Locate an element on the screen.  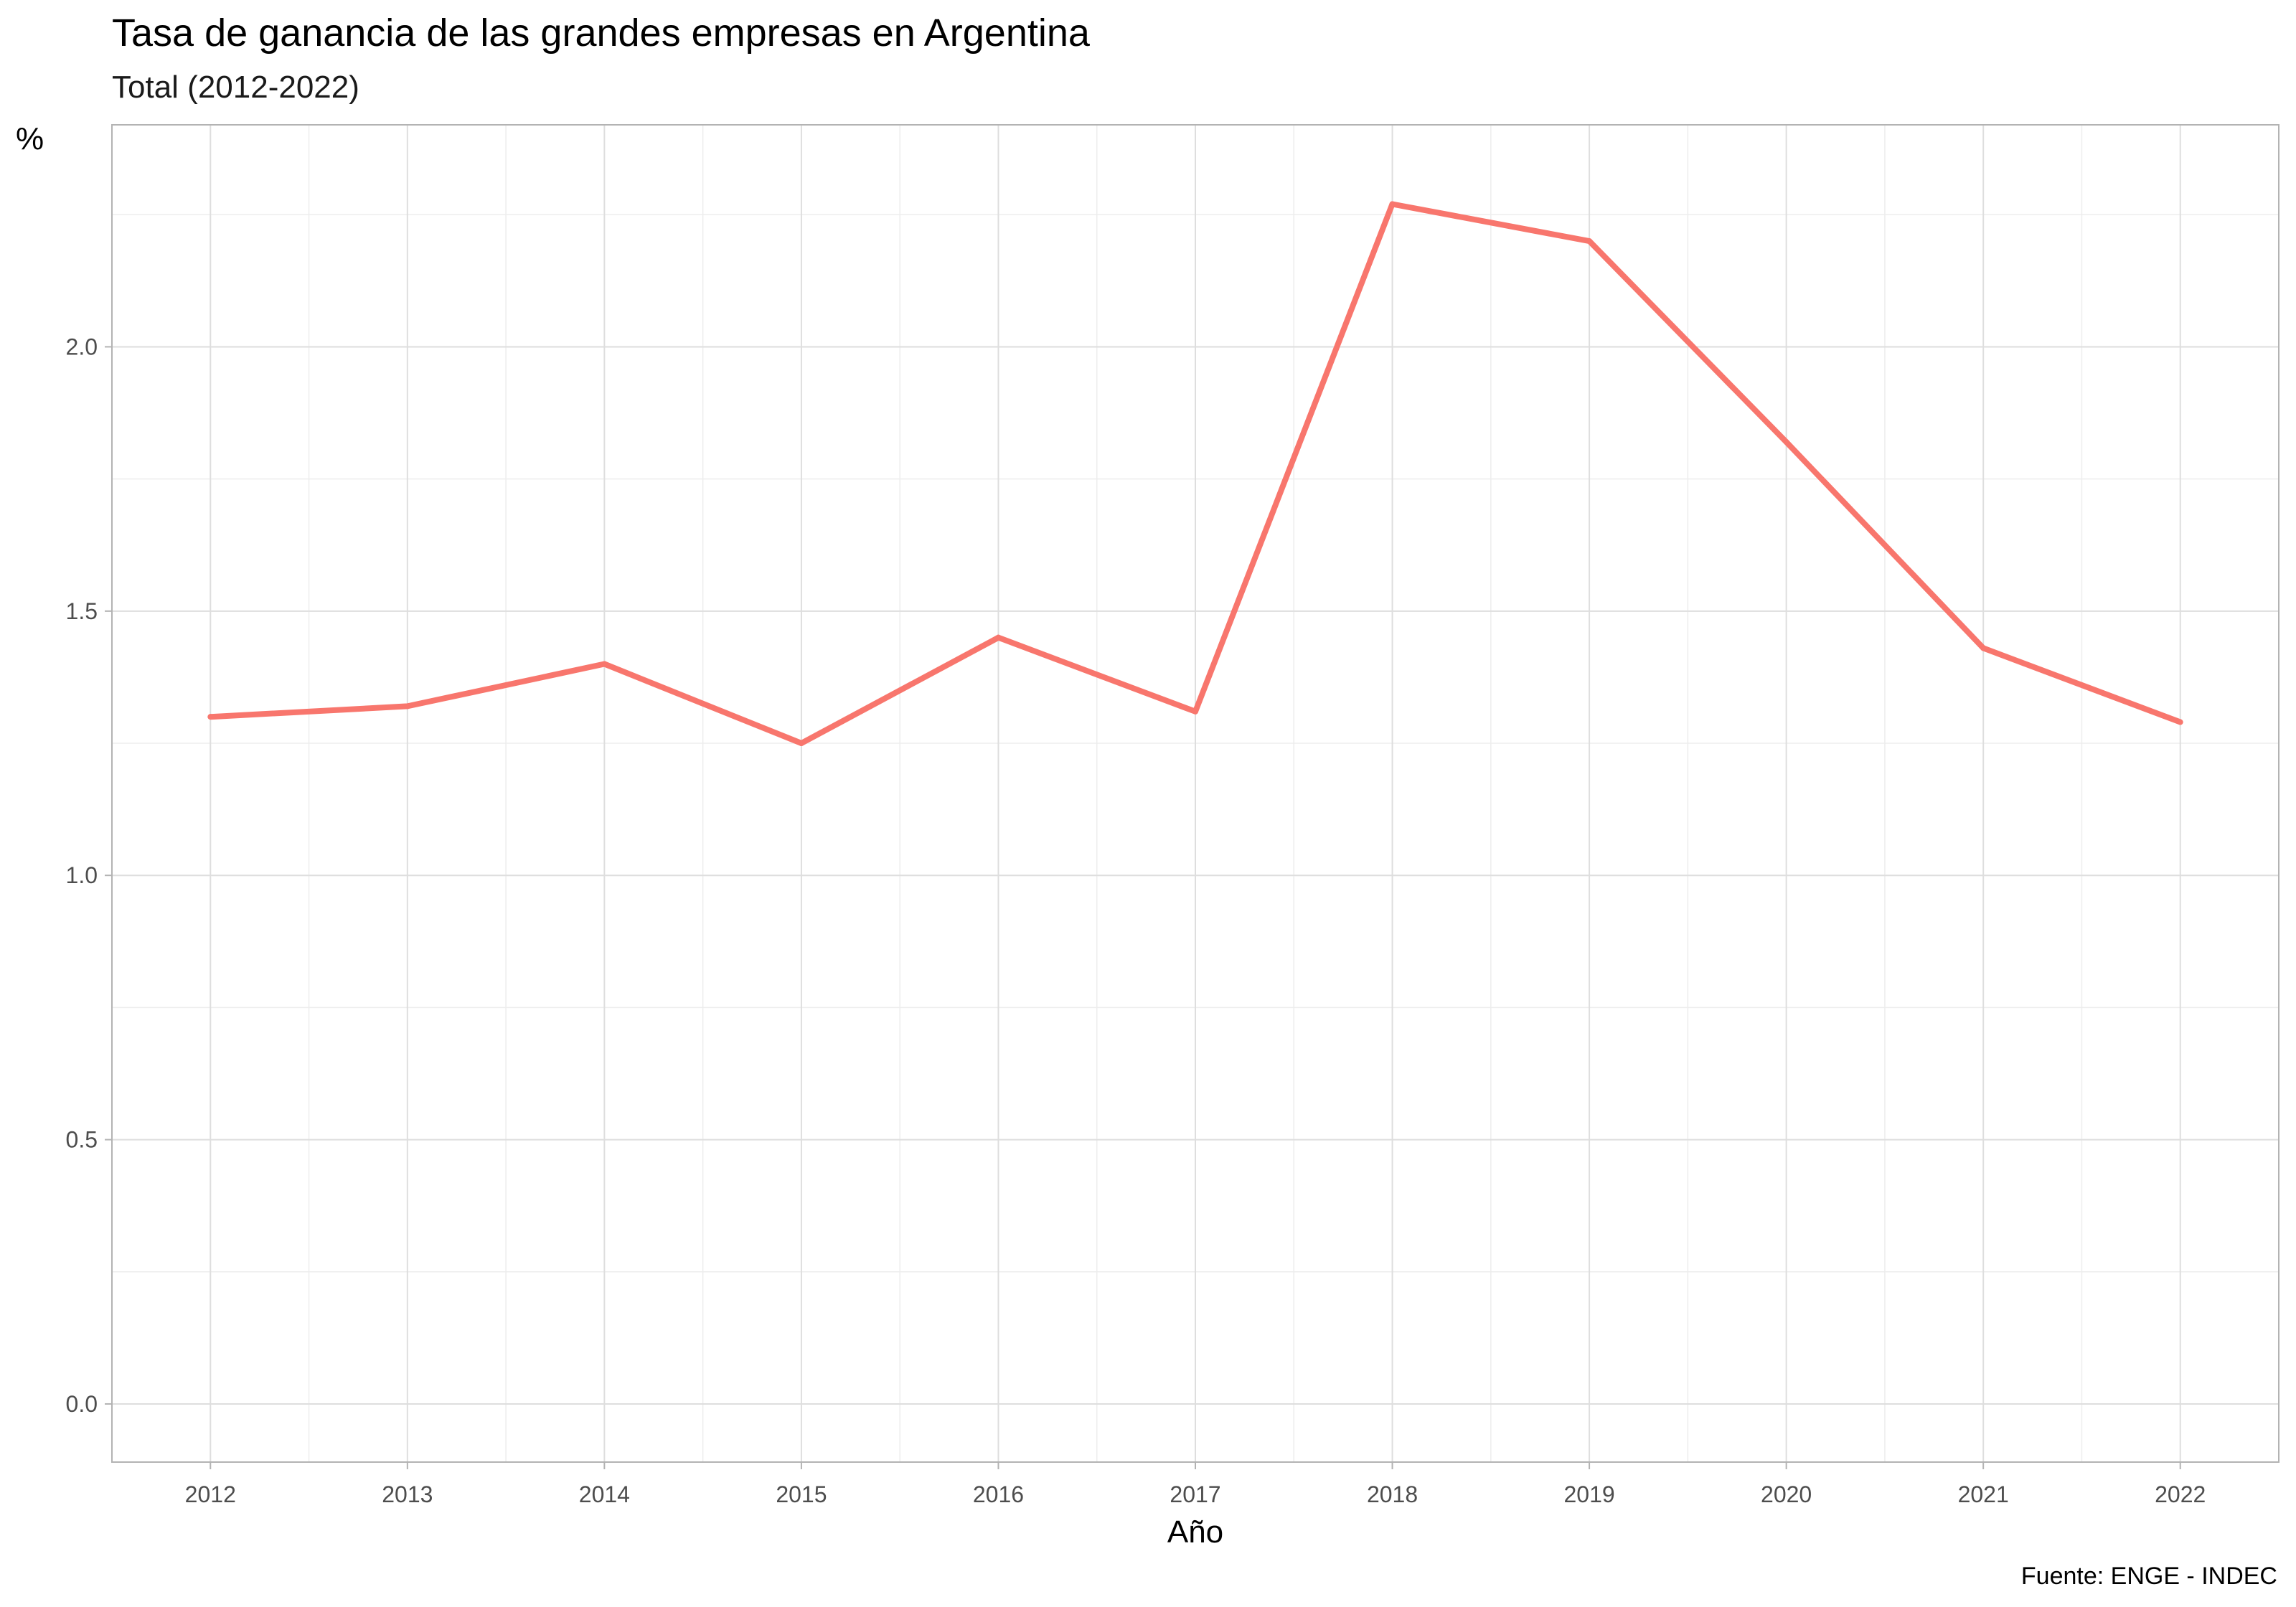
y-axis-ticks: 0.0 0.5 1.0 1.5 2.0 is located at coordinates (89, 875).